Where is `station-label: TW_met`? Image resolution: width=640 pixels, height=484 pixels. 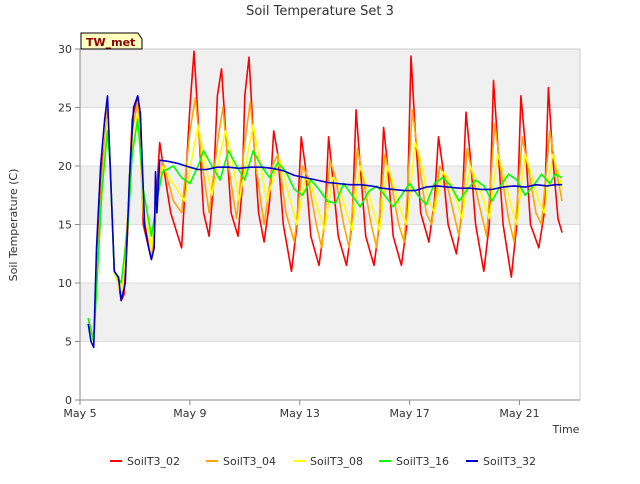 station-label: TW_met is located at coordinates (111, 41).